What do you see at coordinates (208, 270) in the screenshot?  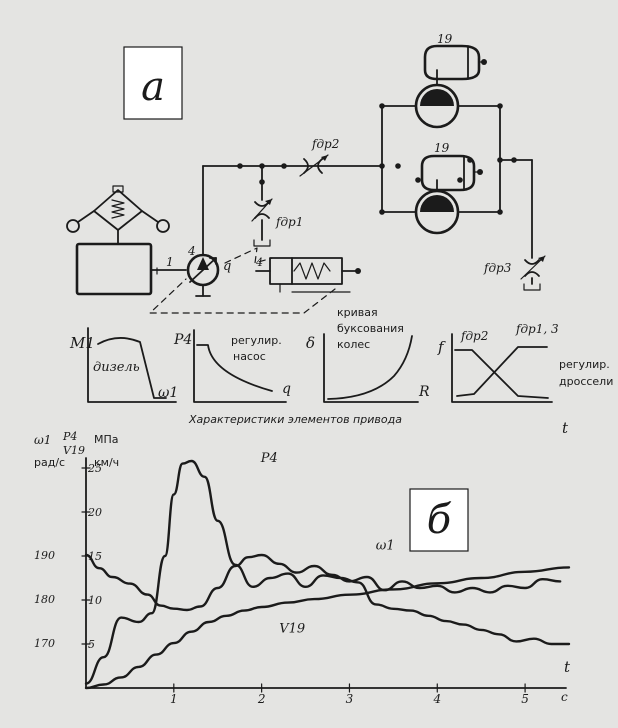 I see `variable-pump: 4 q` at bounding box center [208, 270].